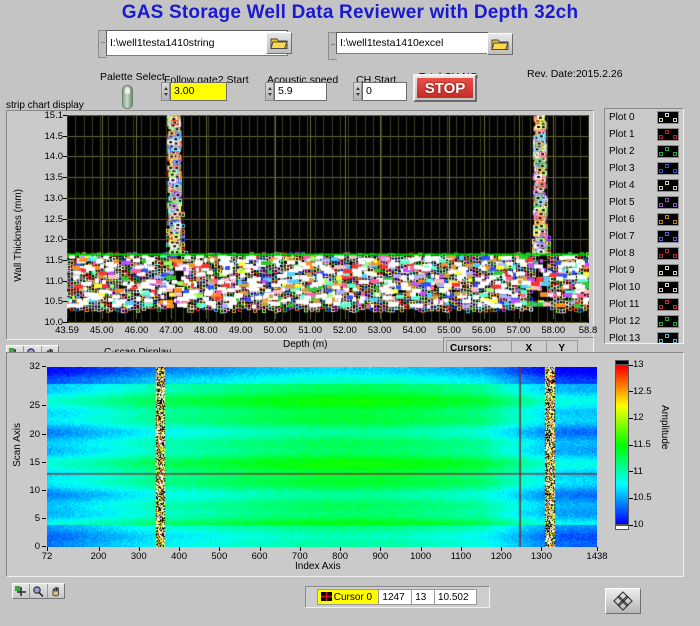  What do you see at coordinates (412, 43) in the screenshot?
I see `excel-path-input: I:\well1testa1410excel` at bounding box center [412, 43].